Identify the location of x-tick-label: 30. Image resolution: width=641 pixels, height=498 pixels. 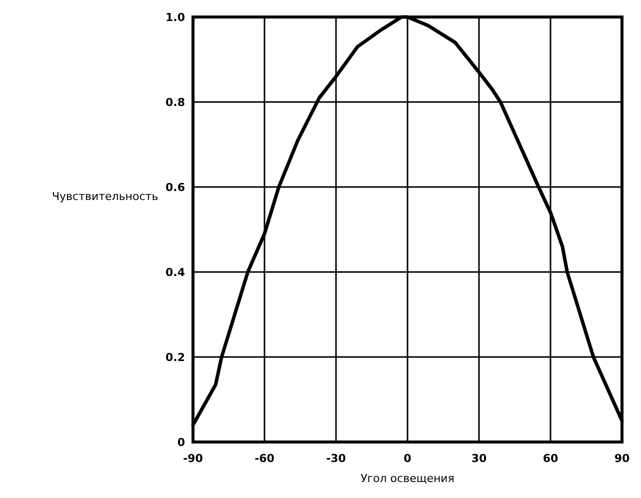
(479, 458).